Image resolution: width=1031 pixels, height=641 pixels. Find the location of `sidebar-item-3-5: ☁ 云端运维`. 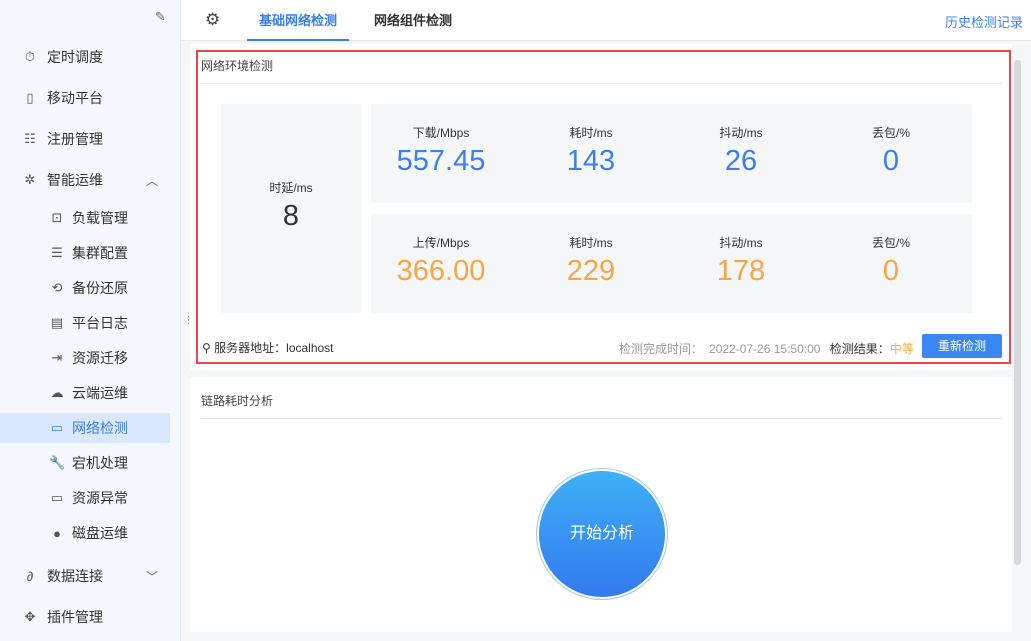

sidebar-item-3-5: ☁ 云端运维 is located at coordinates (85, 393).